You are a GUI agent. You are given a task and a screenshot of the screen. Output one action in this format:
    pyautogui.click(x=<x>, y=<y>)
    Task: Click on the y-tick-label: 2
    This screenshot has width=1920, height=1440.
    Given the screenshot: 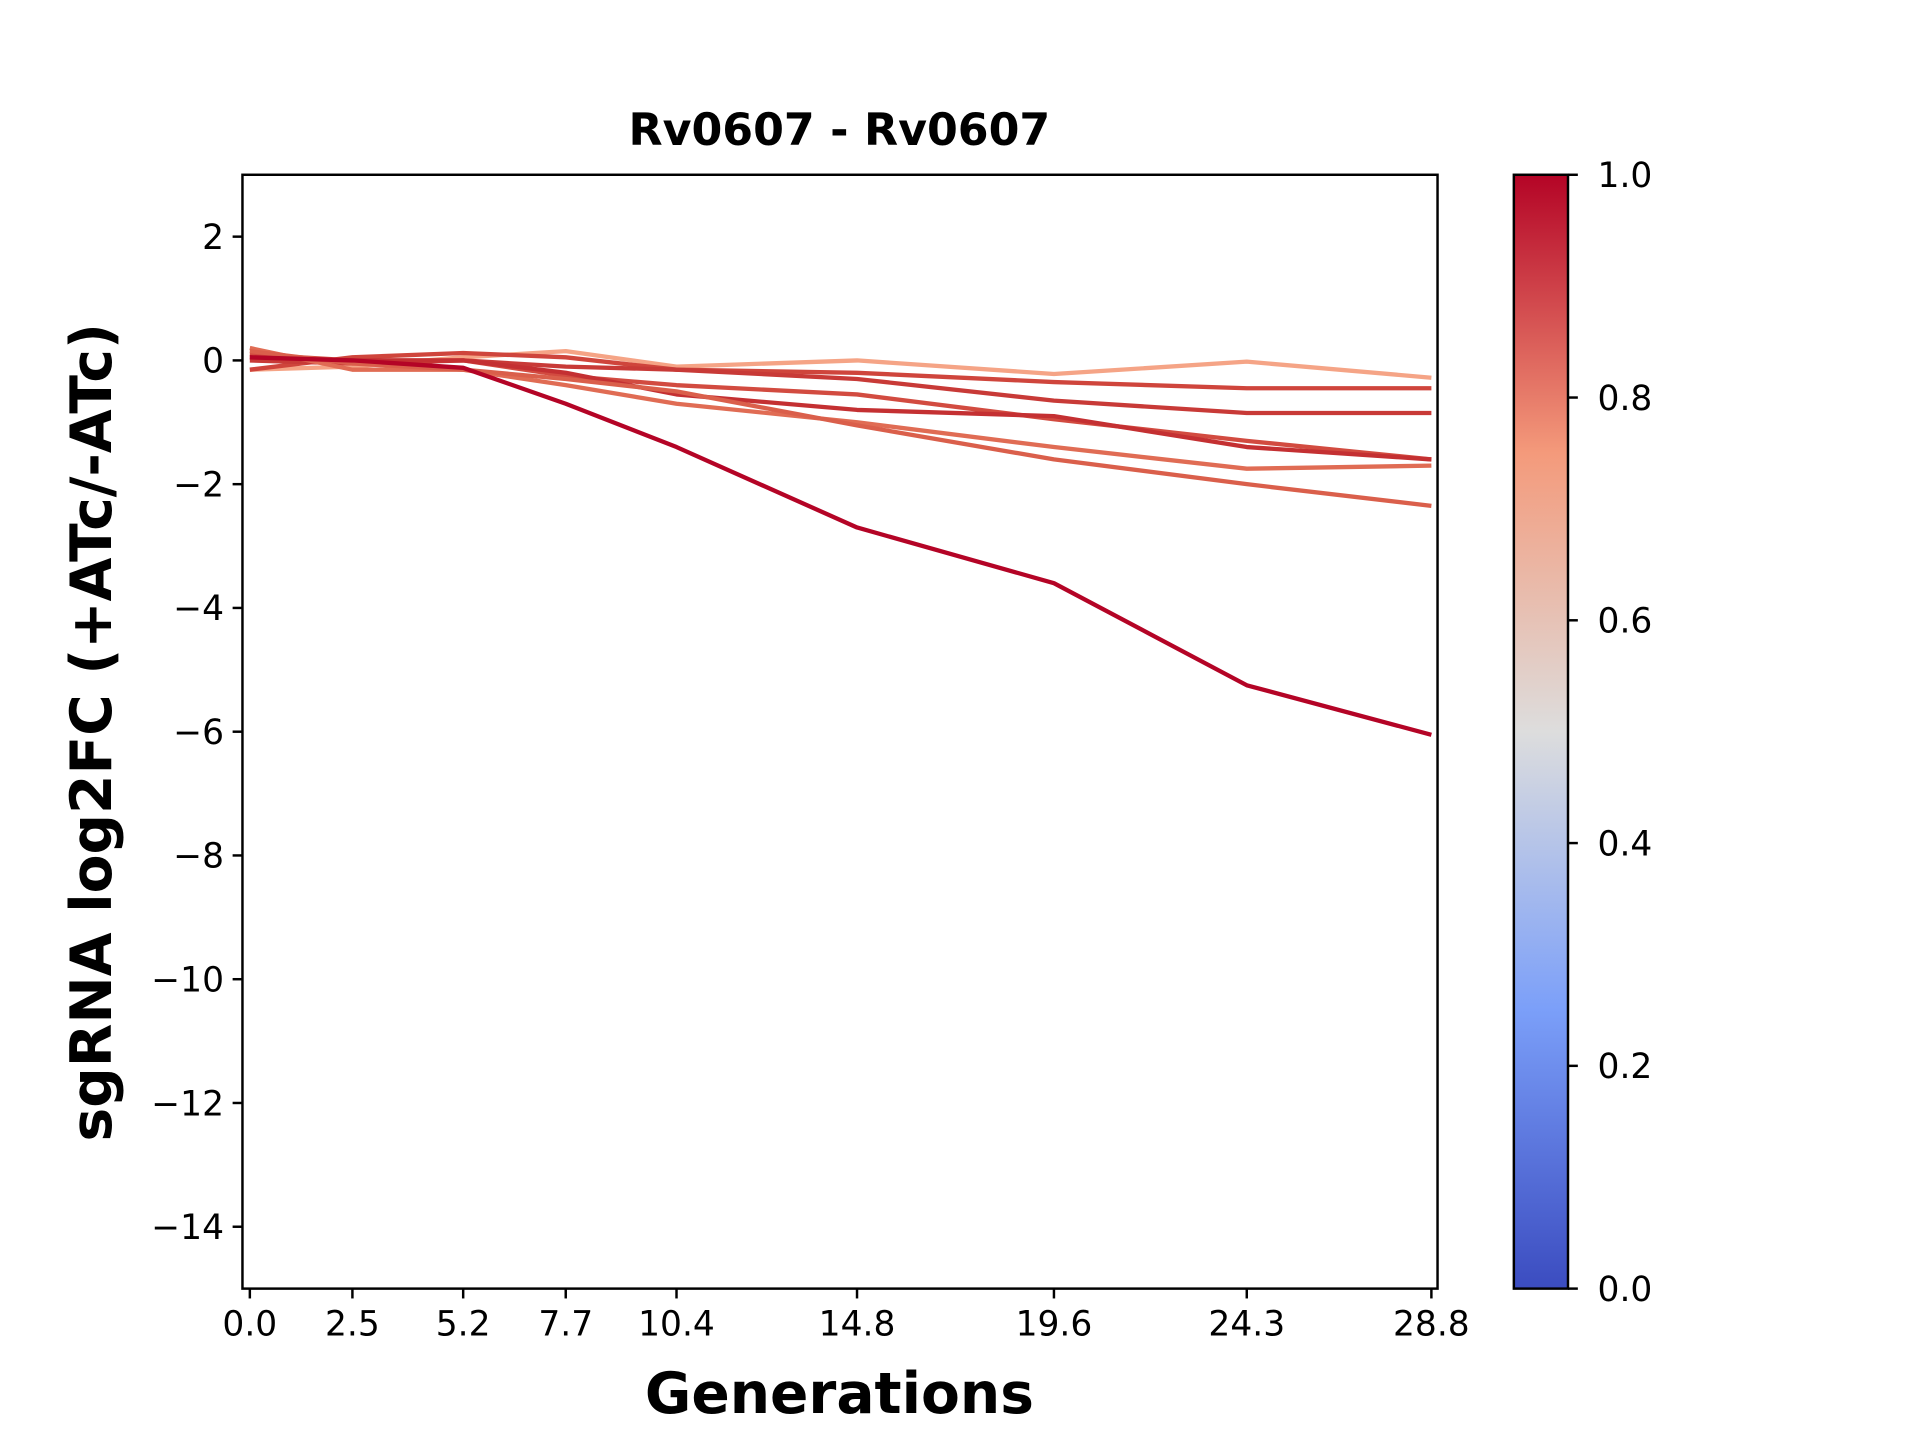 What is the action you would take?
    pyautogui.click(x=213, y=238)
    